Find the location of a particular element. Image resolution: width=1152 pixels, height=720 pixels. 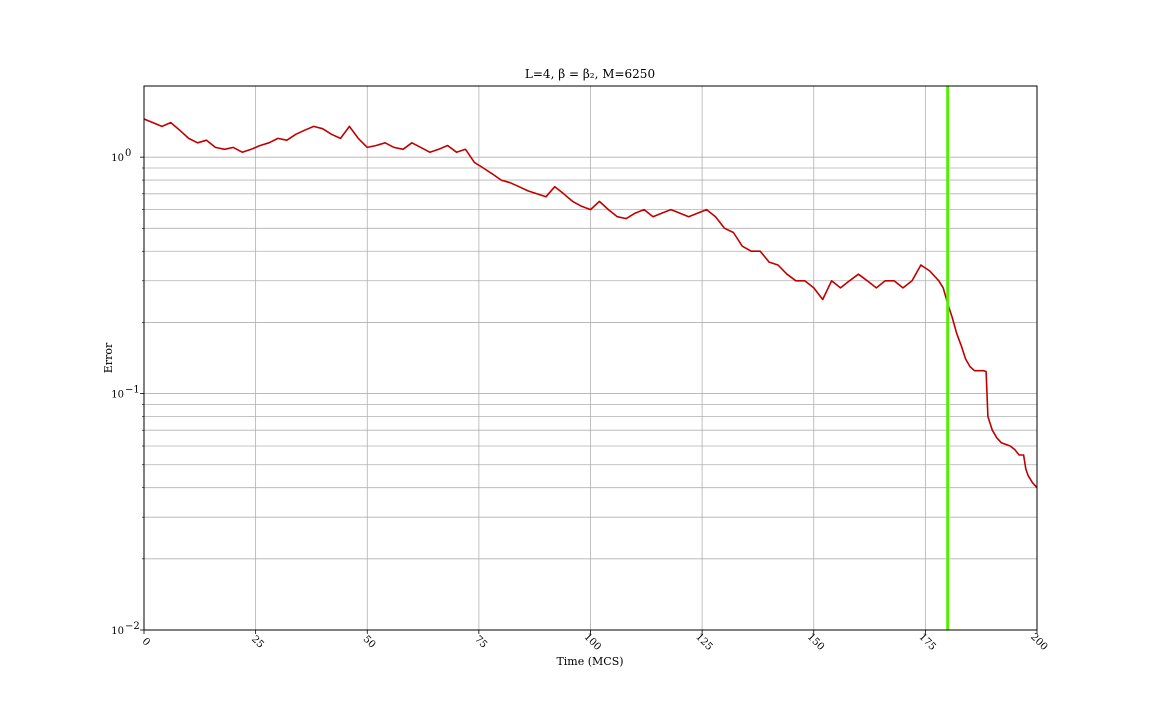

x-tick-label: 50 is located at coordinates (369, 642).